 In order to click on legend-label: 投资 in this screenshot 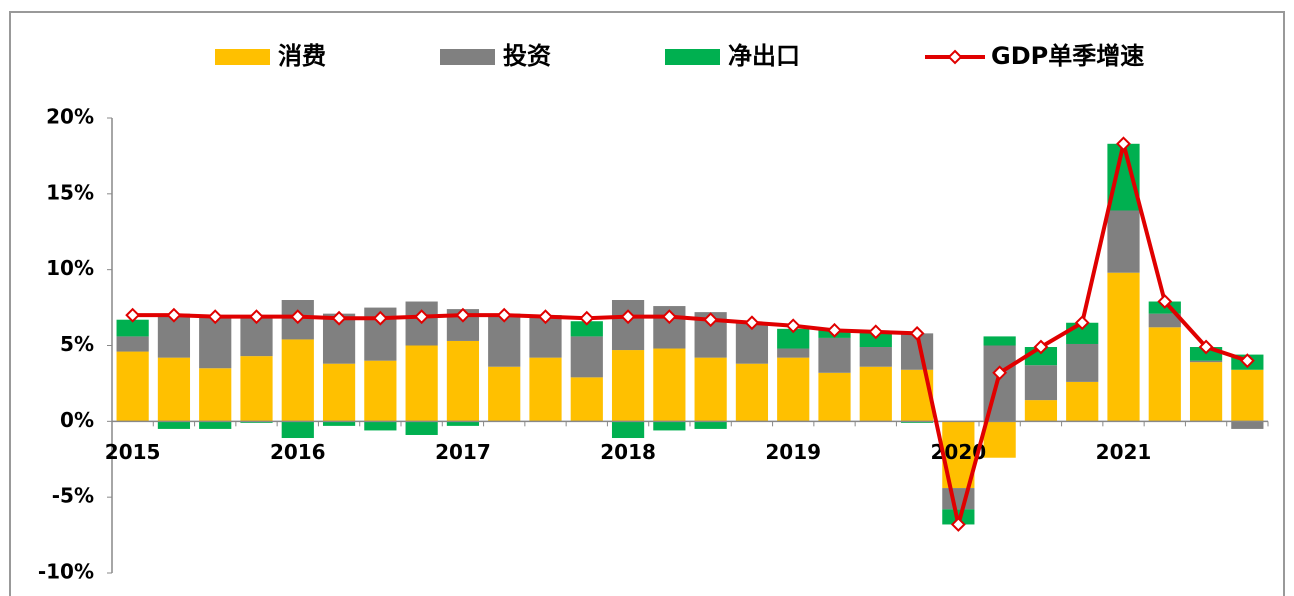, I will do `click(527, 56)`.